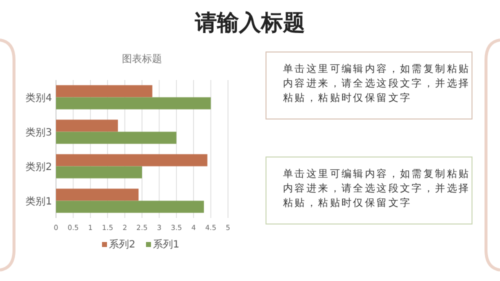 The image size is (500, 281). Describe the element at coordinates (39, 98) in the screenshot. I see `y-tick-label: 类别4` at that location.